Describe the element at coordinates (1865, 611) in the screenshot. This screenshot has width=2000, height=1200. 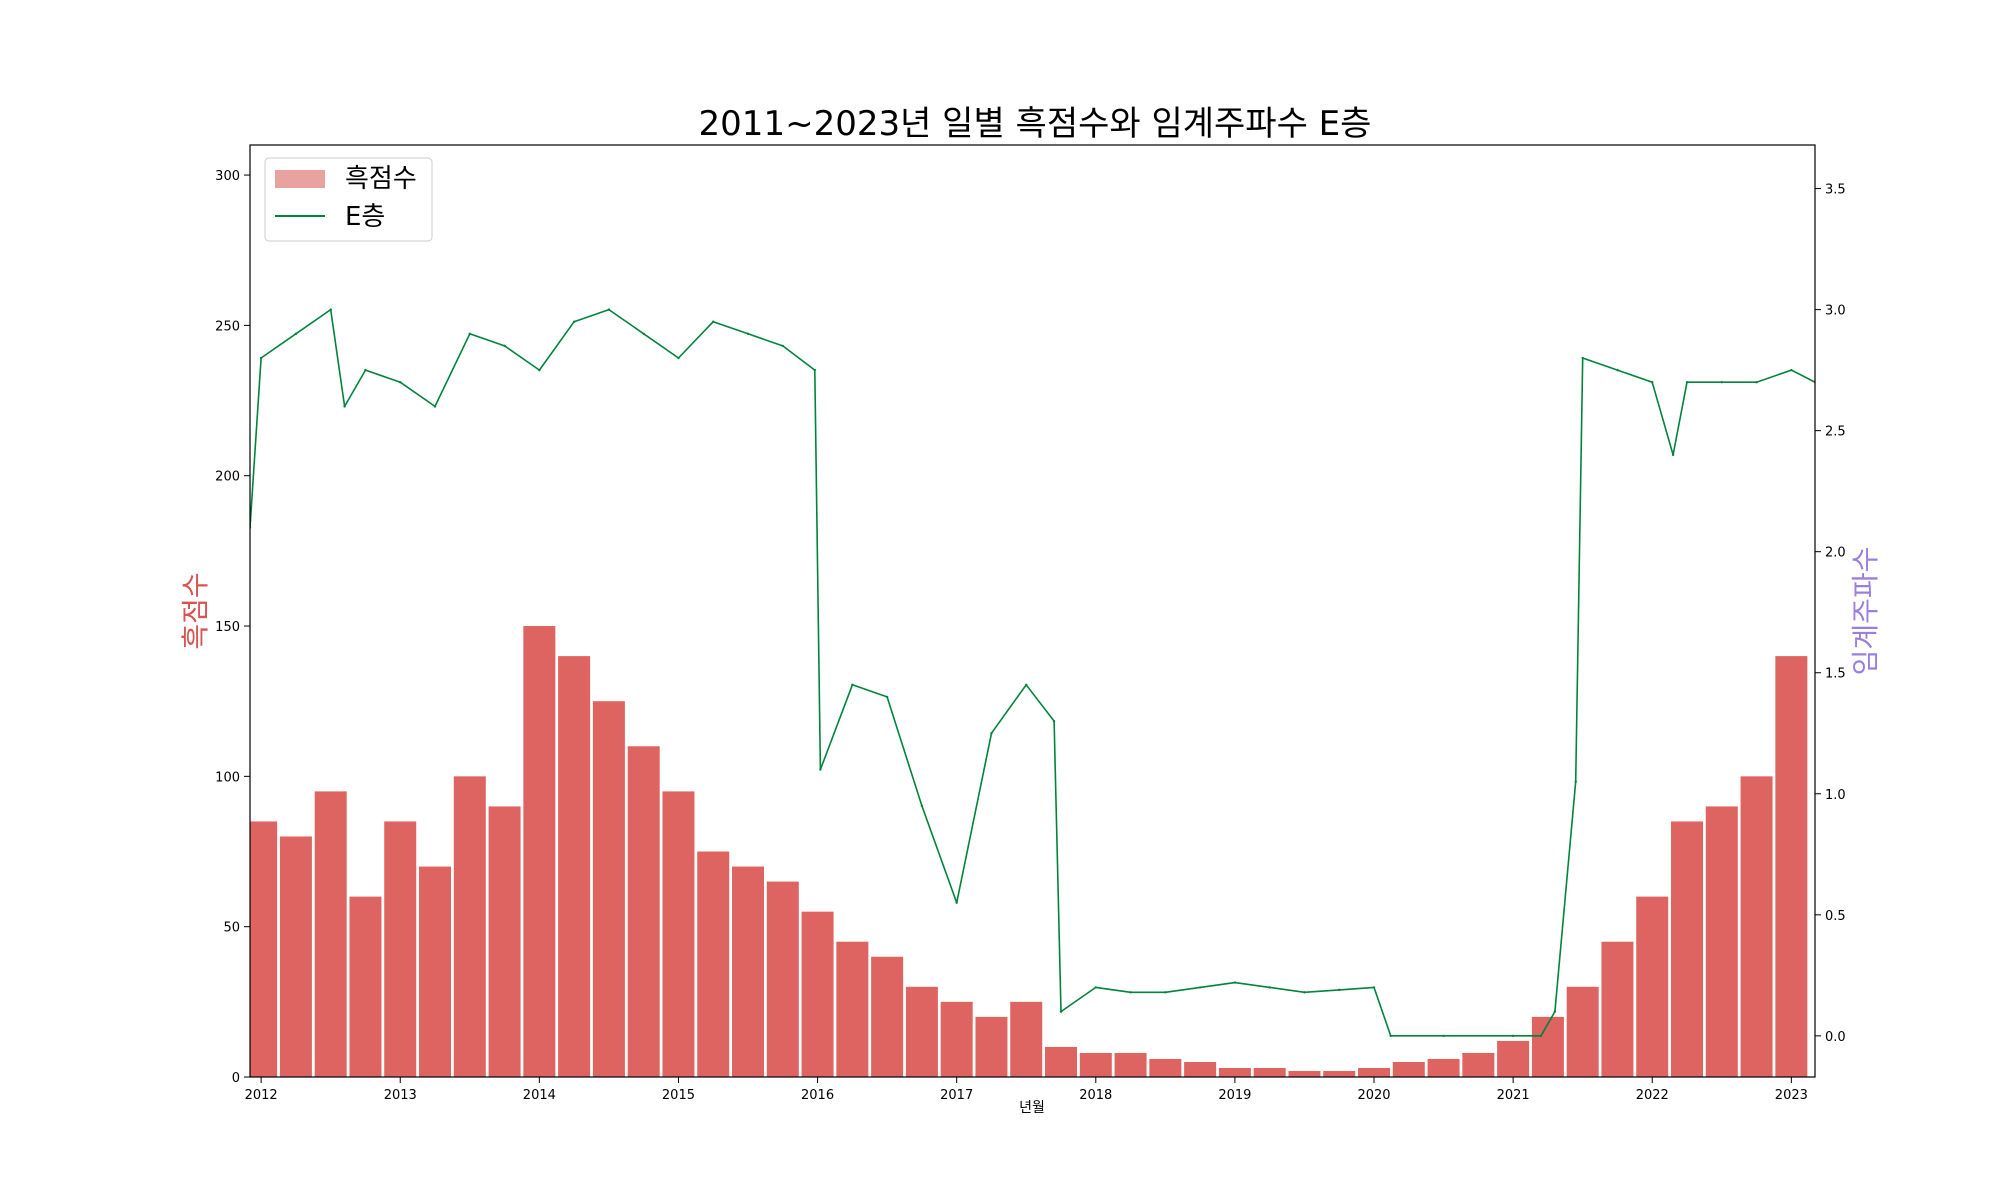
I see `y-axis-right-label: 임계주파수` at that location.